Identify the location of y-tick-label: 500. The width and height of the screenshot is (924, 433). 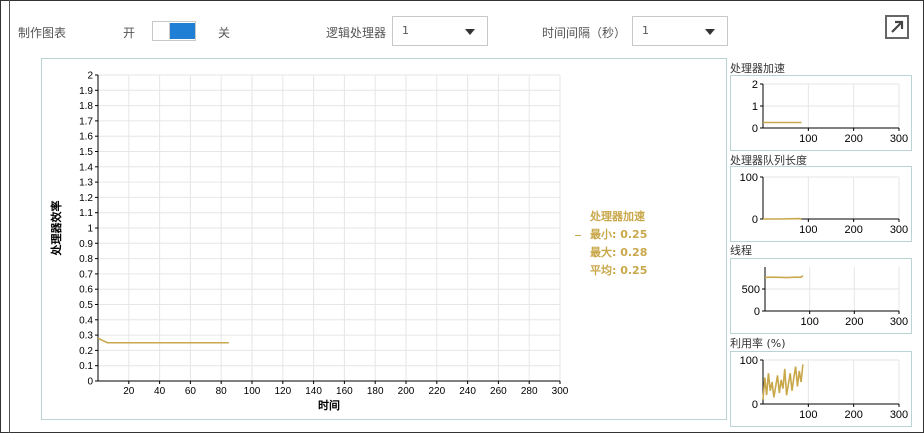
(751, 290).